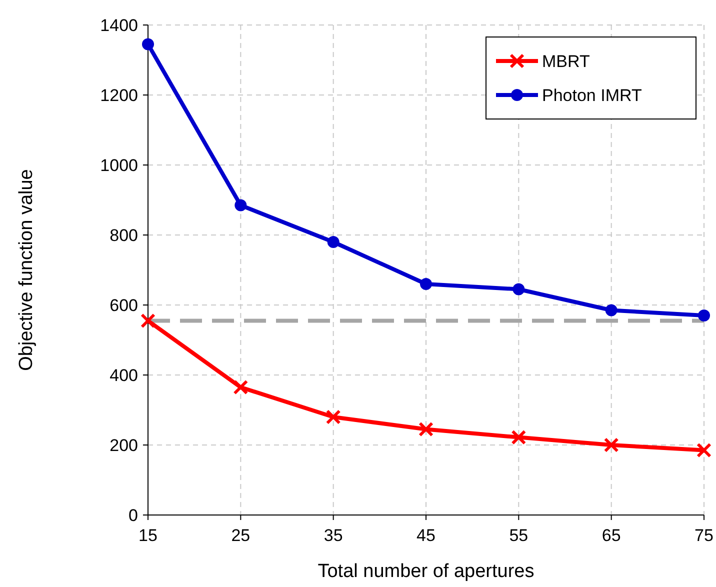 This screenshot has width=716, height=587. Describe the element at coordinates (333, 535) in the screenshot. I see `x-tick-label: 35` at that location.